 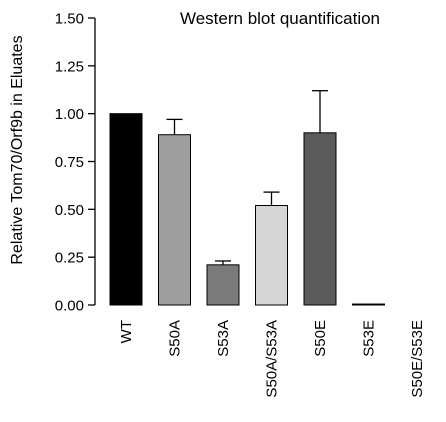 What do you see at coordinates (69, 114) in the screenshot?
I see `y-tick-label: 1.00` at bounding box center [69, 114].